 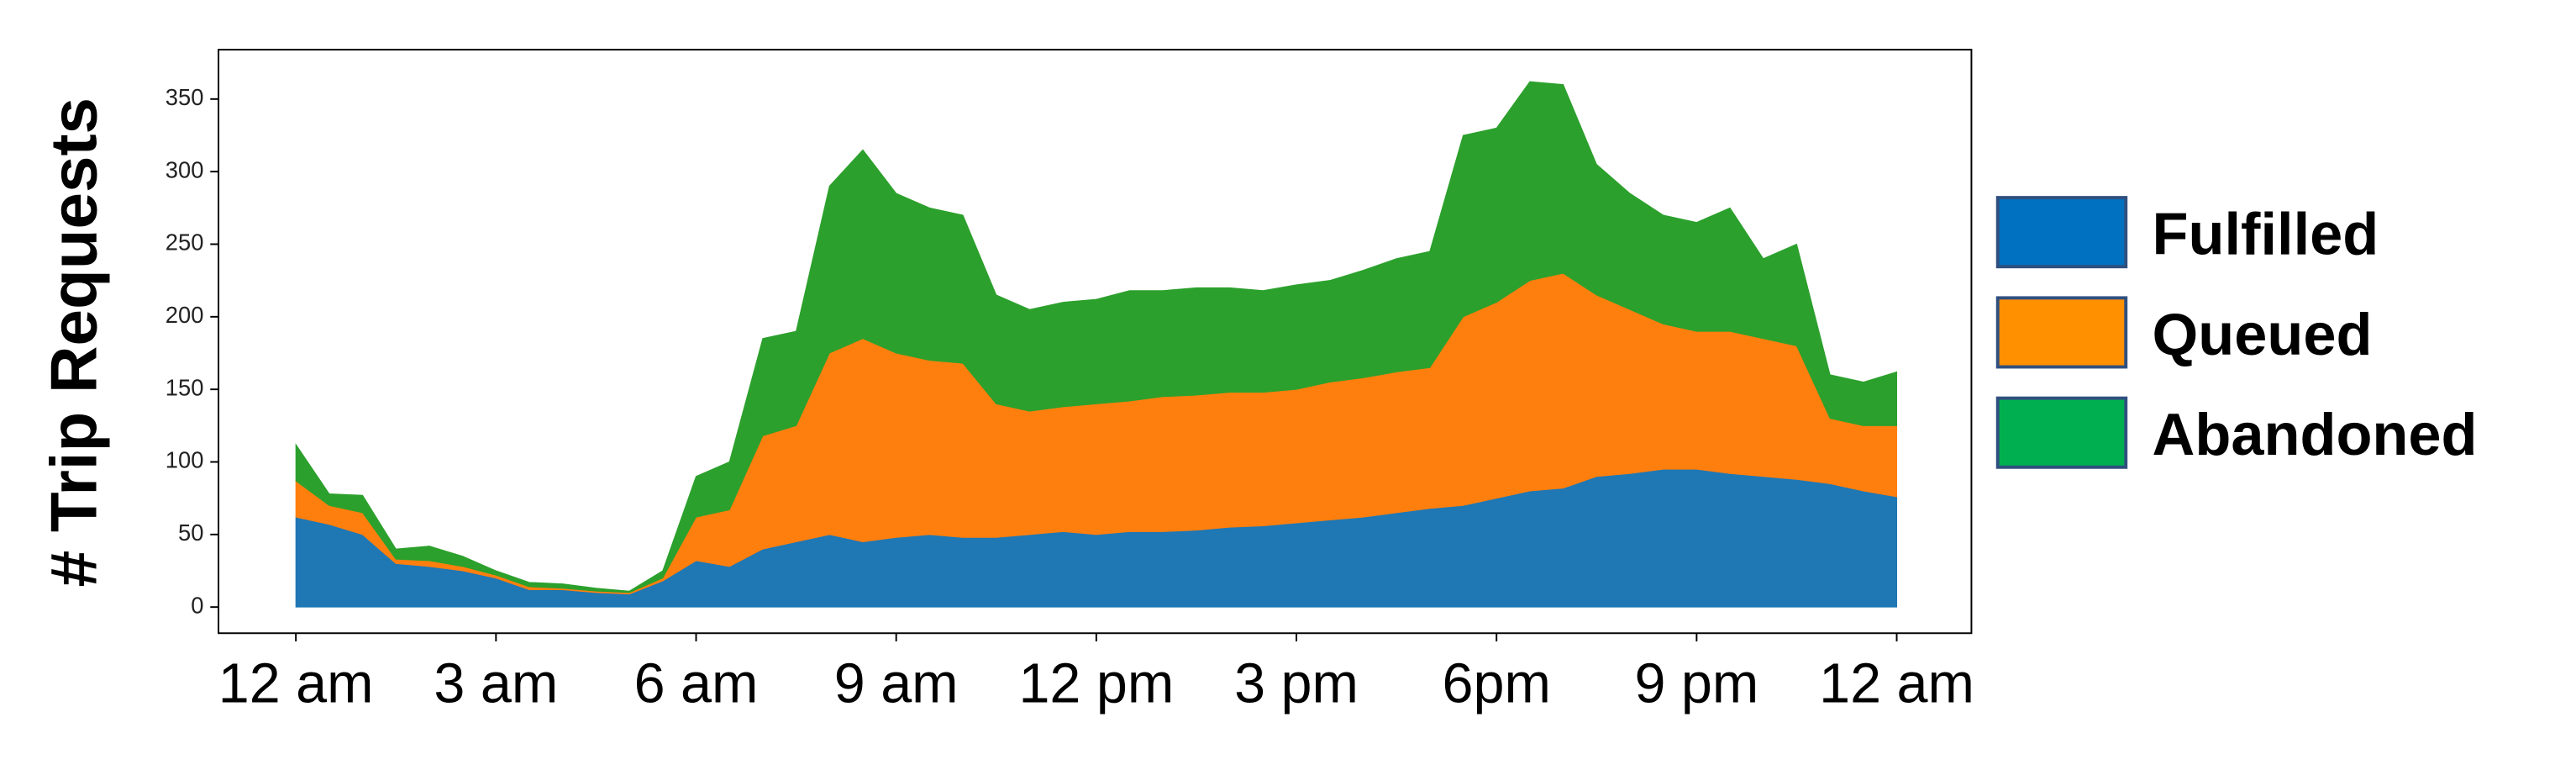 What do you see at coordinates (2315, 434) in the screenshot?
I see `legend-label: Abandoned` at bounding box center [2315, 434].